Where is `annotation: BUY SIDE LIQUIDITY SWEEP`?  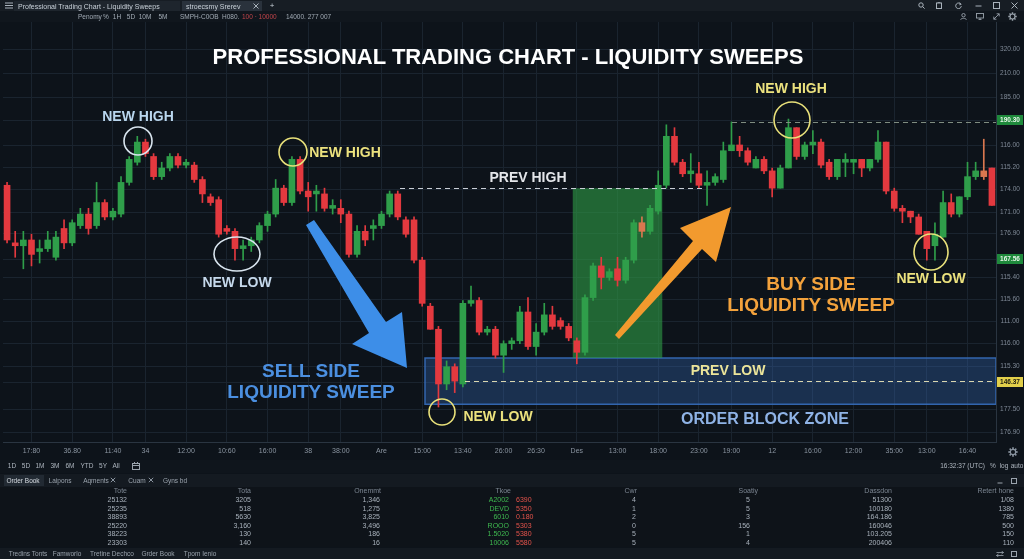
annotation: BUY SIDE LIQUIDITY SWEEP is located at coordinates (811, 293).